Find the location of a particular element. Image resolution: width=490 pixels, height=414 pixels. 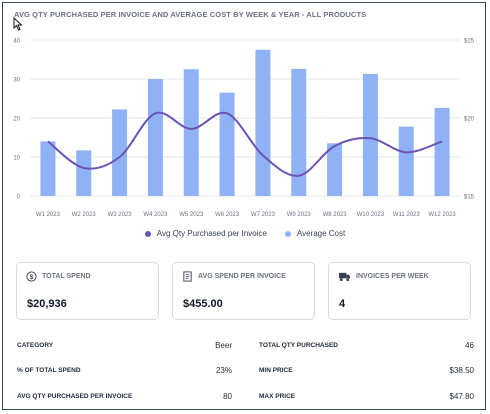

x-tick-label: W3 2023 is located at coordinates (120, 215).